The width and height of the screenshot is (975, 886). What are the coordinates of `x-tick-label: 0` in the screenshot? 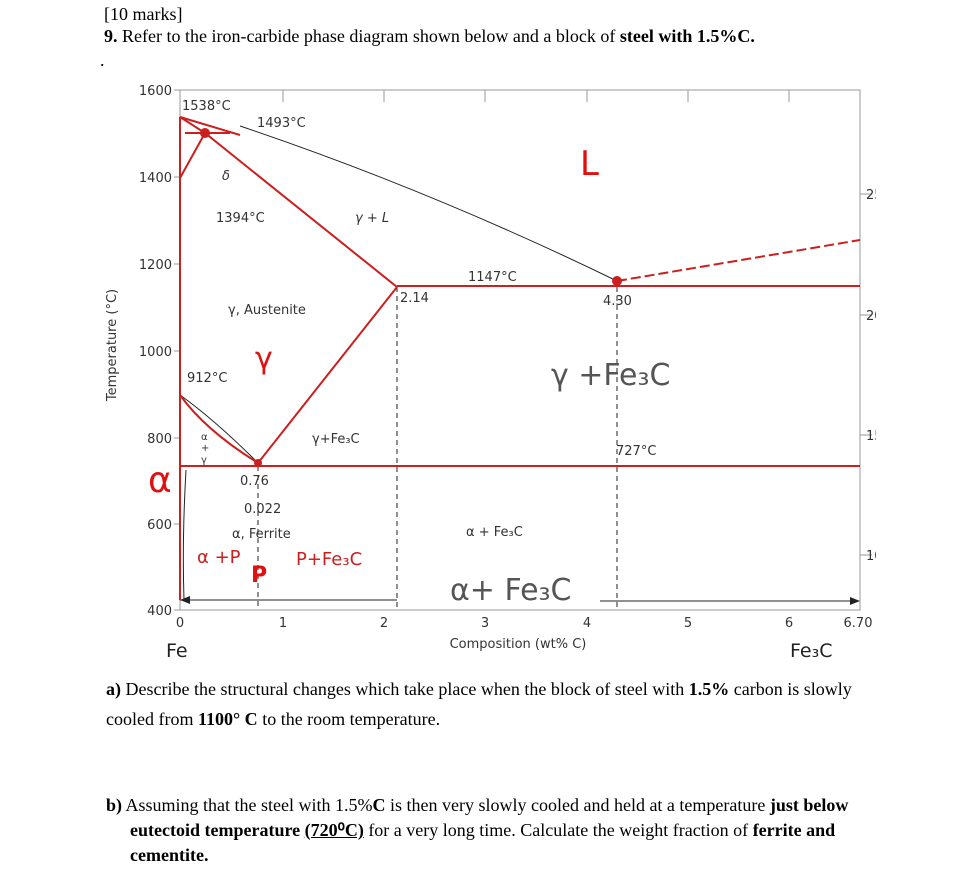 It's located at (180, 623).